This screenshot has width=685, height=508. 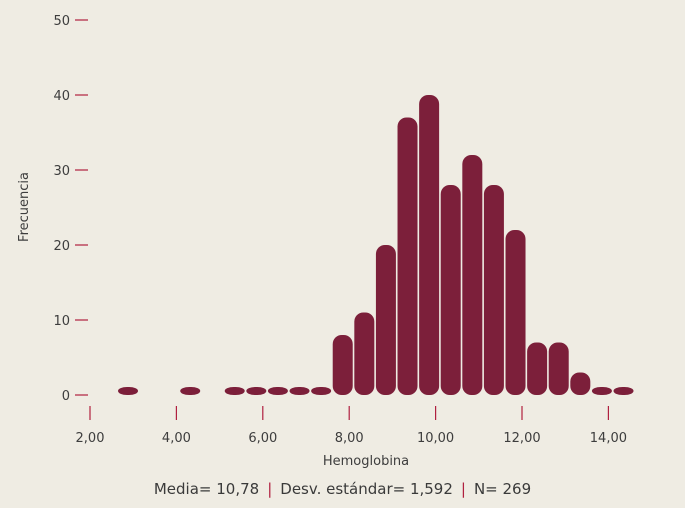 I want to click on x-tick-label: 10,00, so click(x=435, y=438).